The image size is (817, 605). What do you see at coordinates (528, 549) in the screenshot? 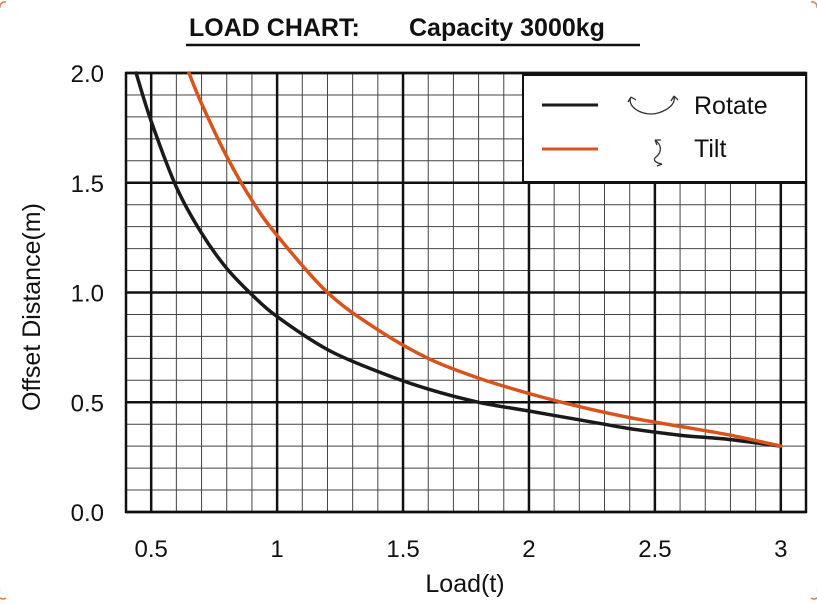
I see `x-tick-label: 2` at bounding box center [528, 549].